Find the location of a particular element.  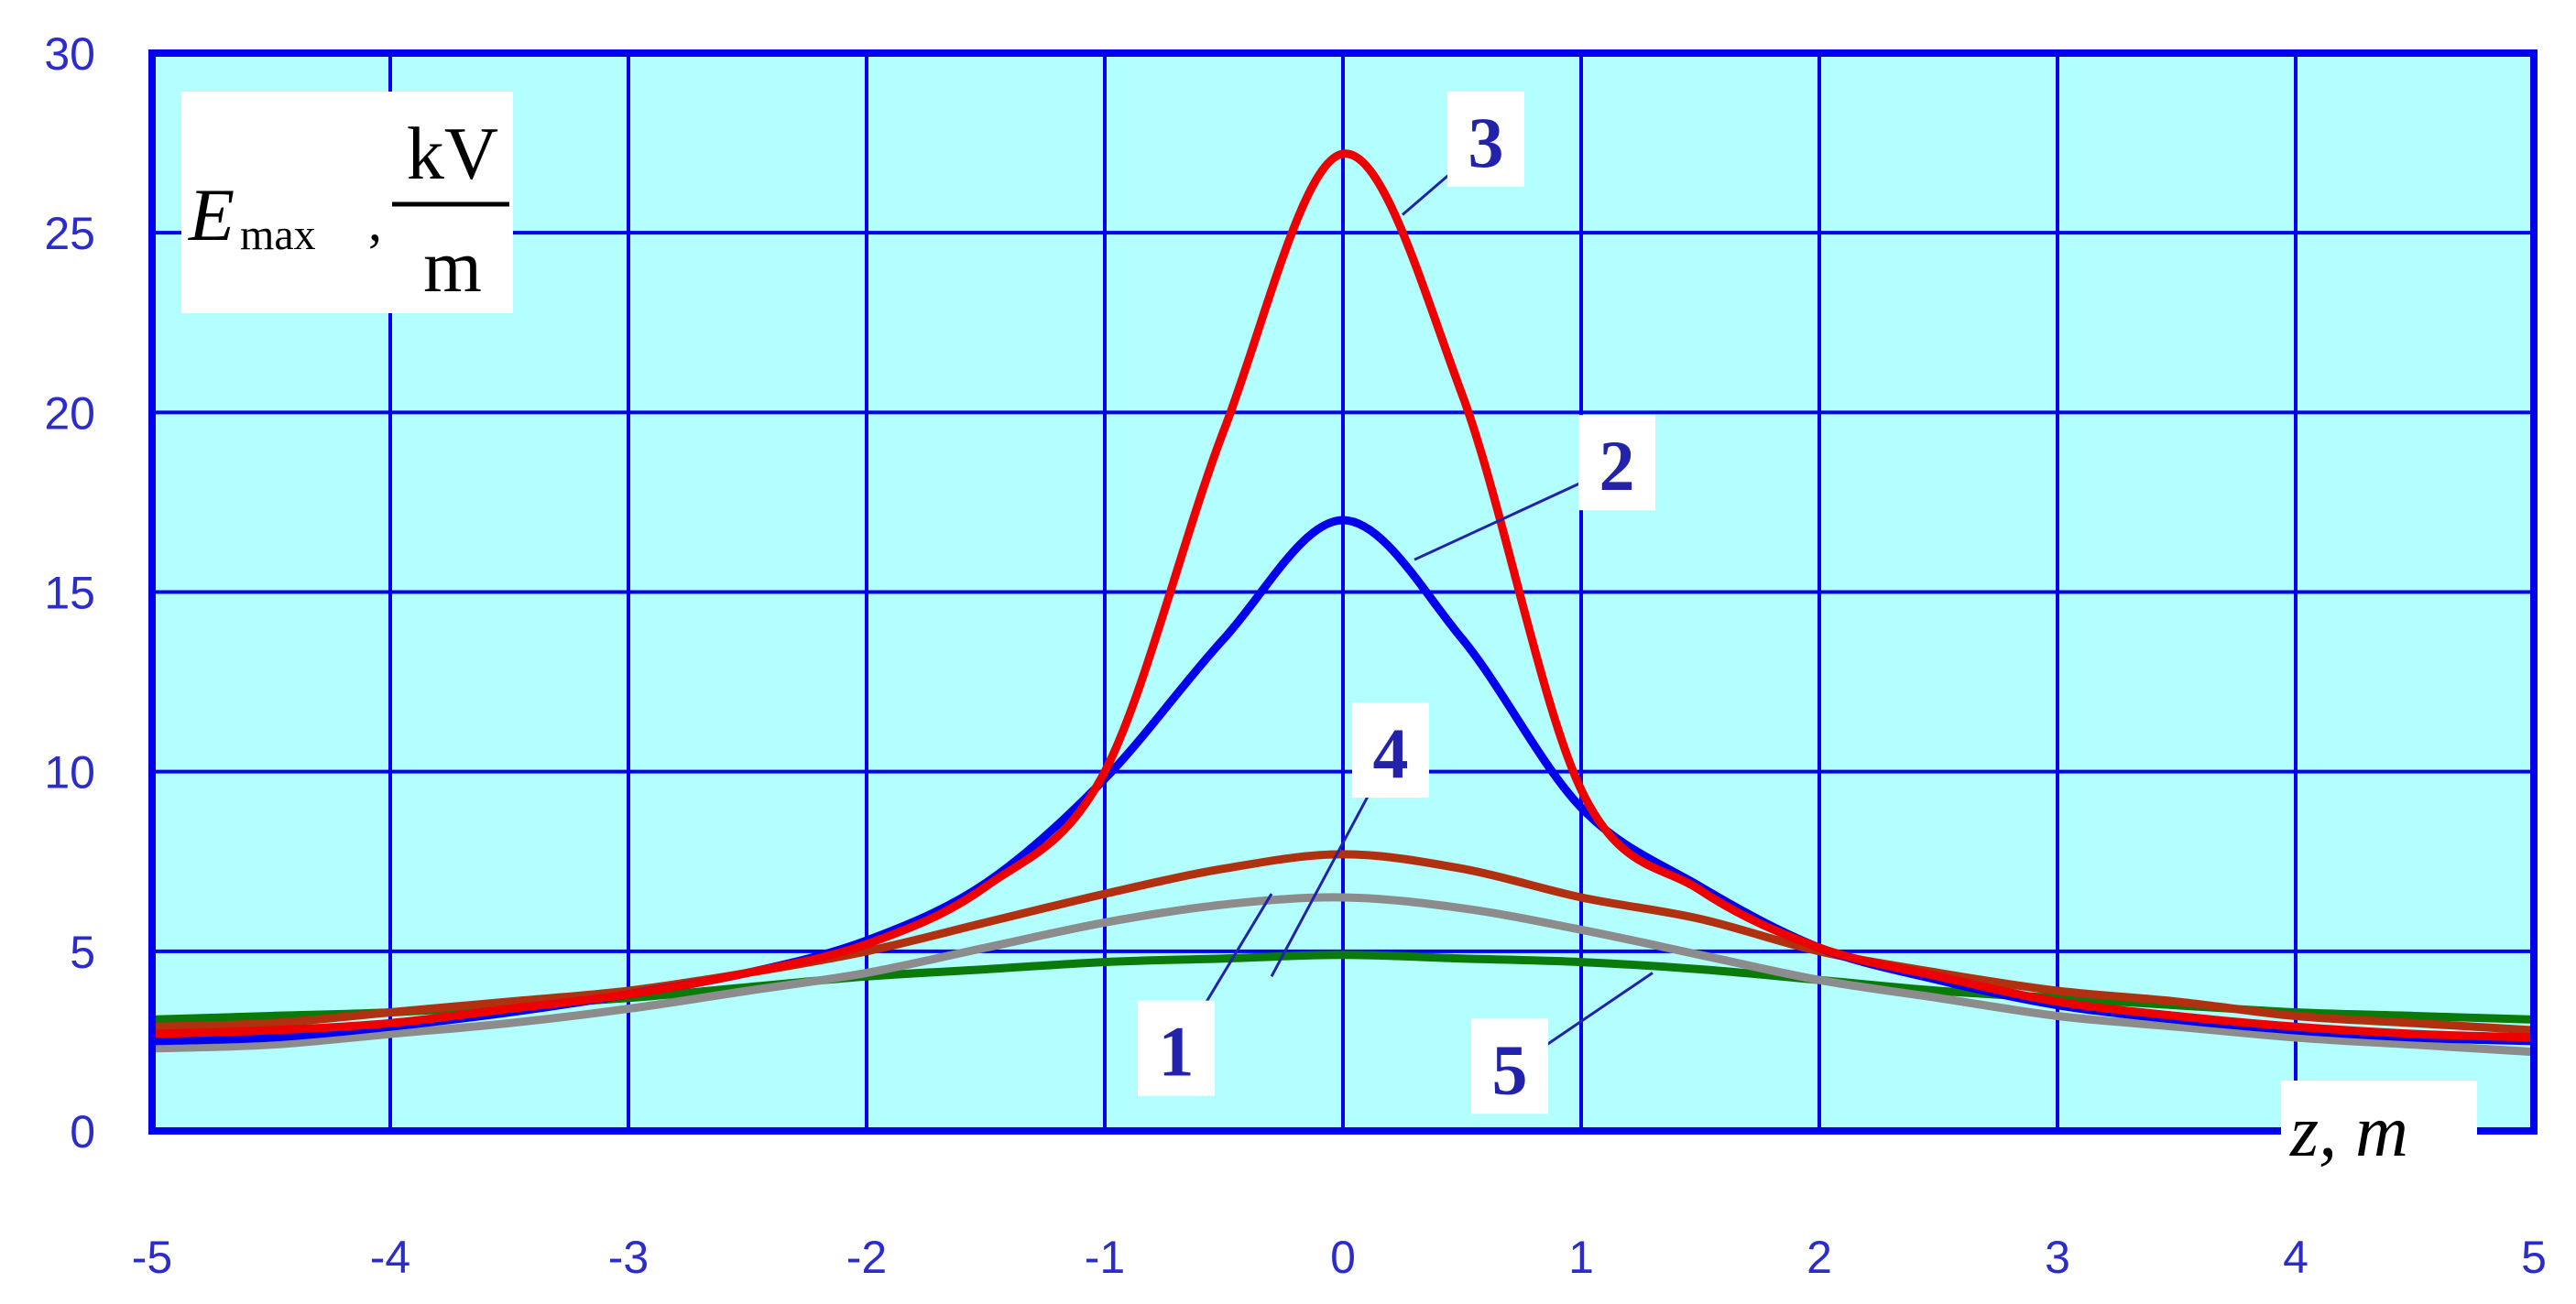

x-axis-label-box is located at coordinates (2379, 1126).